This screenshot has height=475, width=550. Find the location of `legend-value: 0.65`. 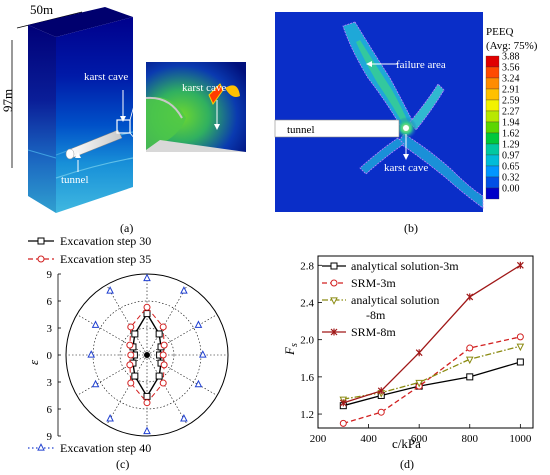

legend-value: 0.65 is located at coordinates (511, 167).